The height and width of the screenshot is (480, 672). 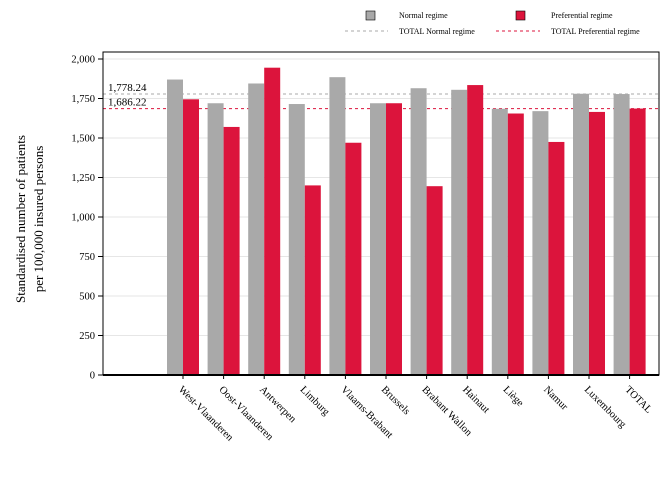 I want to click on x-tick-label: Limburg, so click(x=315, y=401).